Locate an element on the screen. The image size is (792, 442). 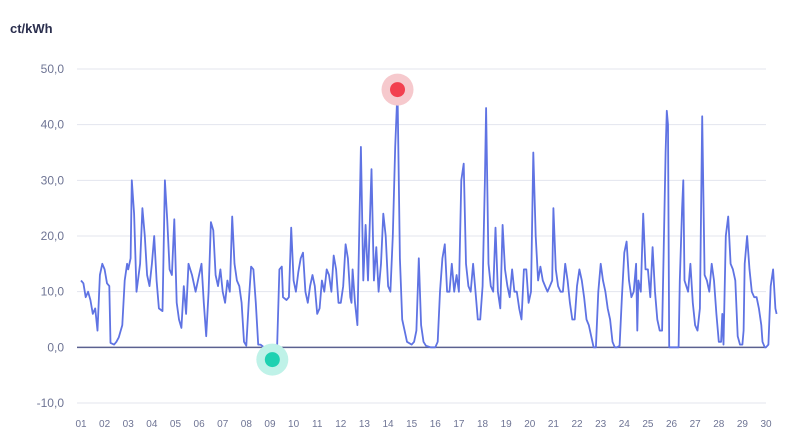
x-tick-label: 11 is located at coordinates (317, 424).